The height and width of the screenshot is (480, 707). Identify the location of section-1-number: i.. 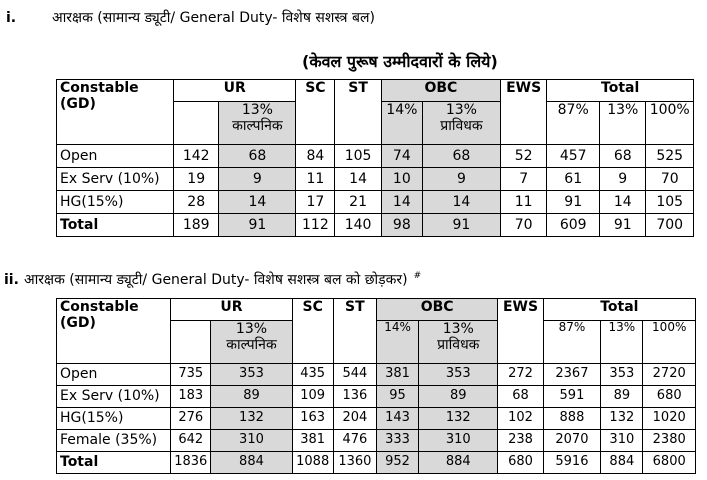
(11, 18).